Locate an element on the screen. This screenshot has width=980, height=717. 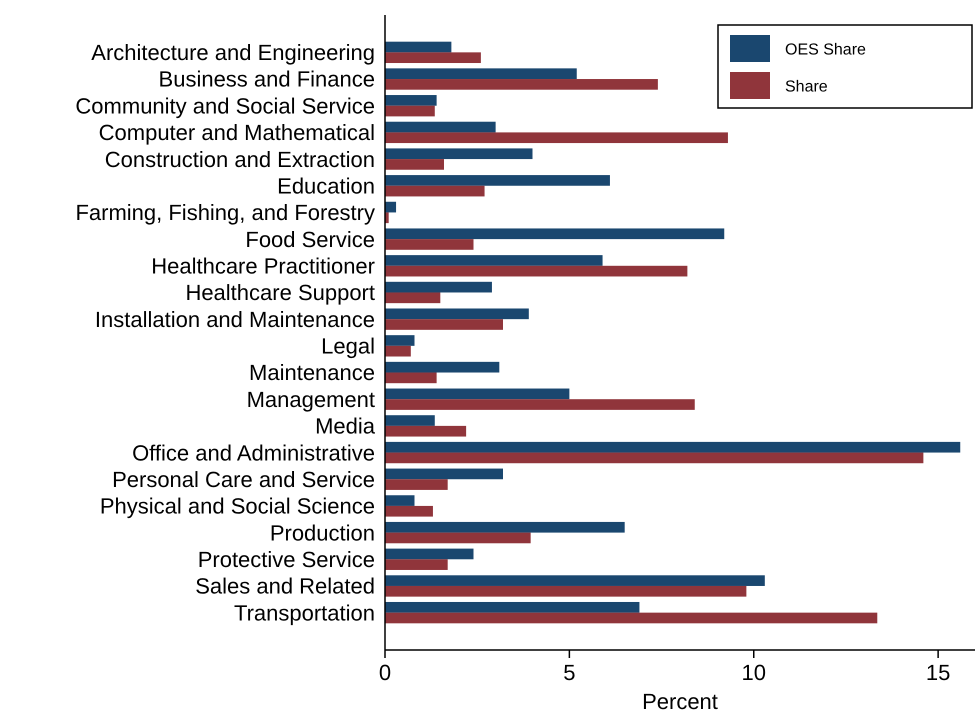
x-tick-label: 15 is located at coordinates (938, 672).